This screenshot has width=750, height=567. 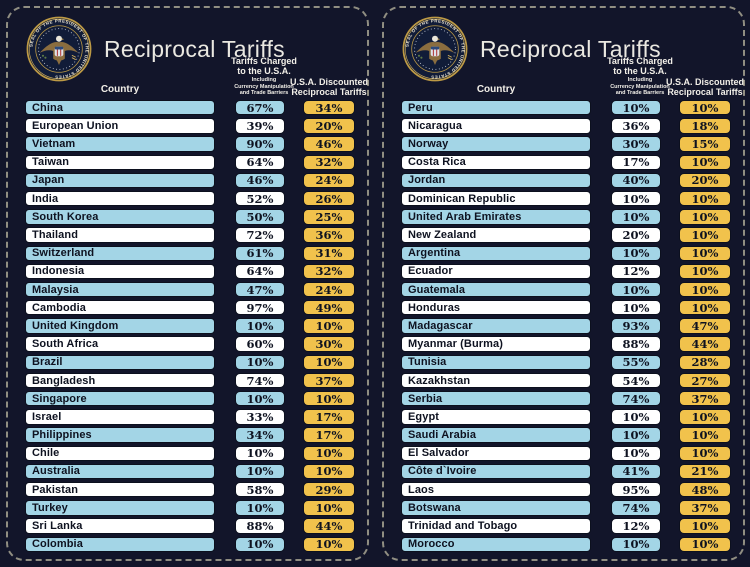 What do you see at coordinates (329, 235) in the screenshot?
I see `discounted-tariff-cell: 36%` at bounding box center [329, 235].